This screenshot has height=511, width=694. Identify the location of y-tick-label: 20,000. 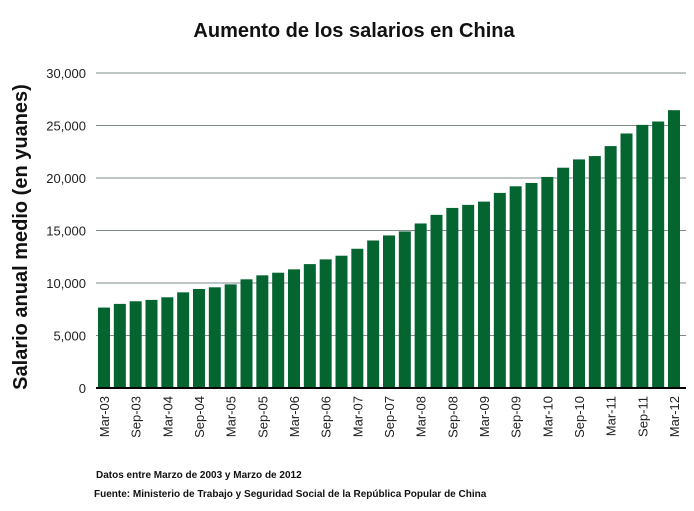
(66, 178).